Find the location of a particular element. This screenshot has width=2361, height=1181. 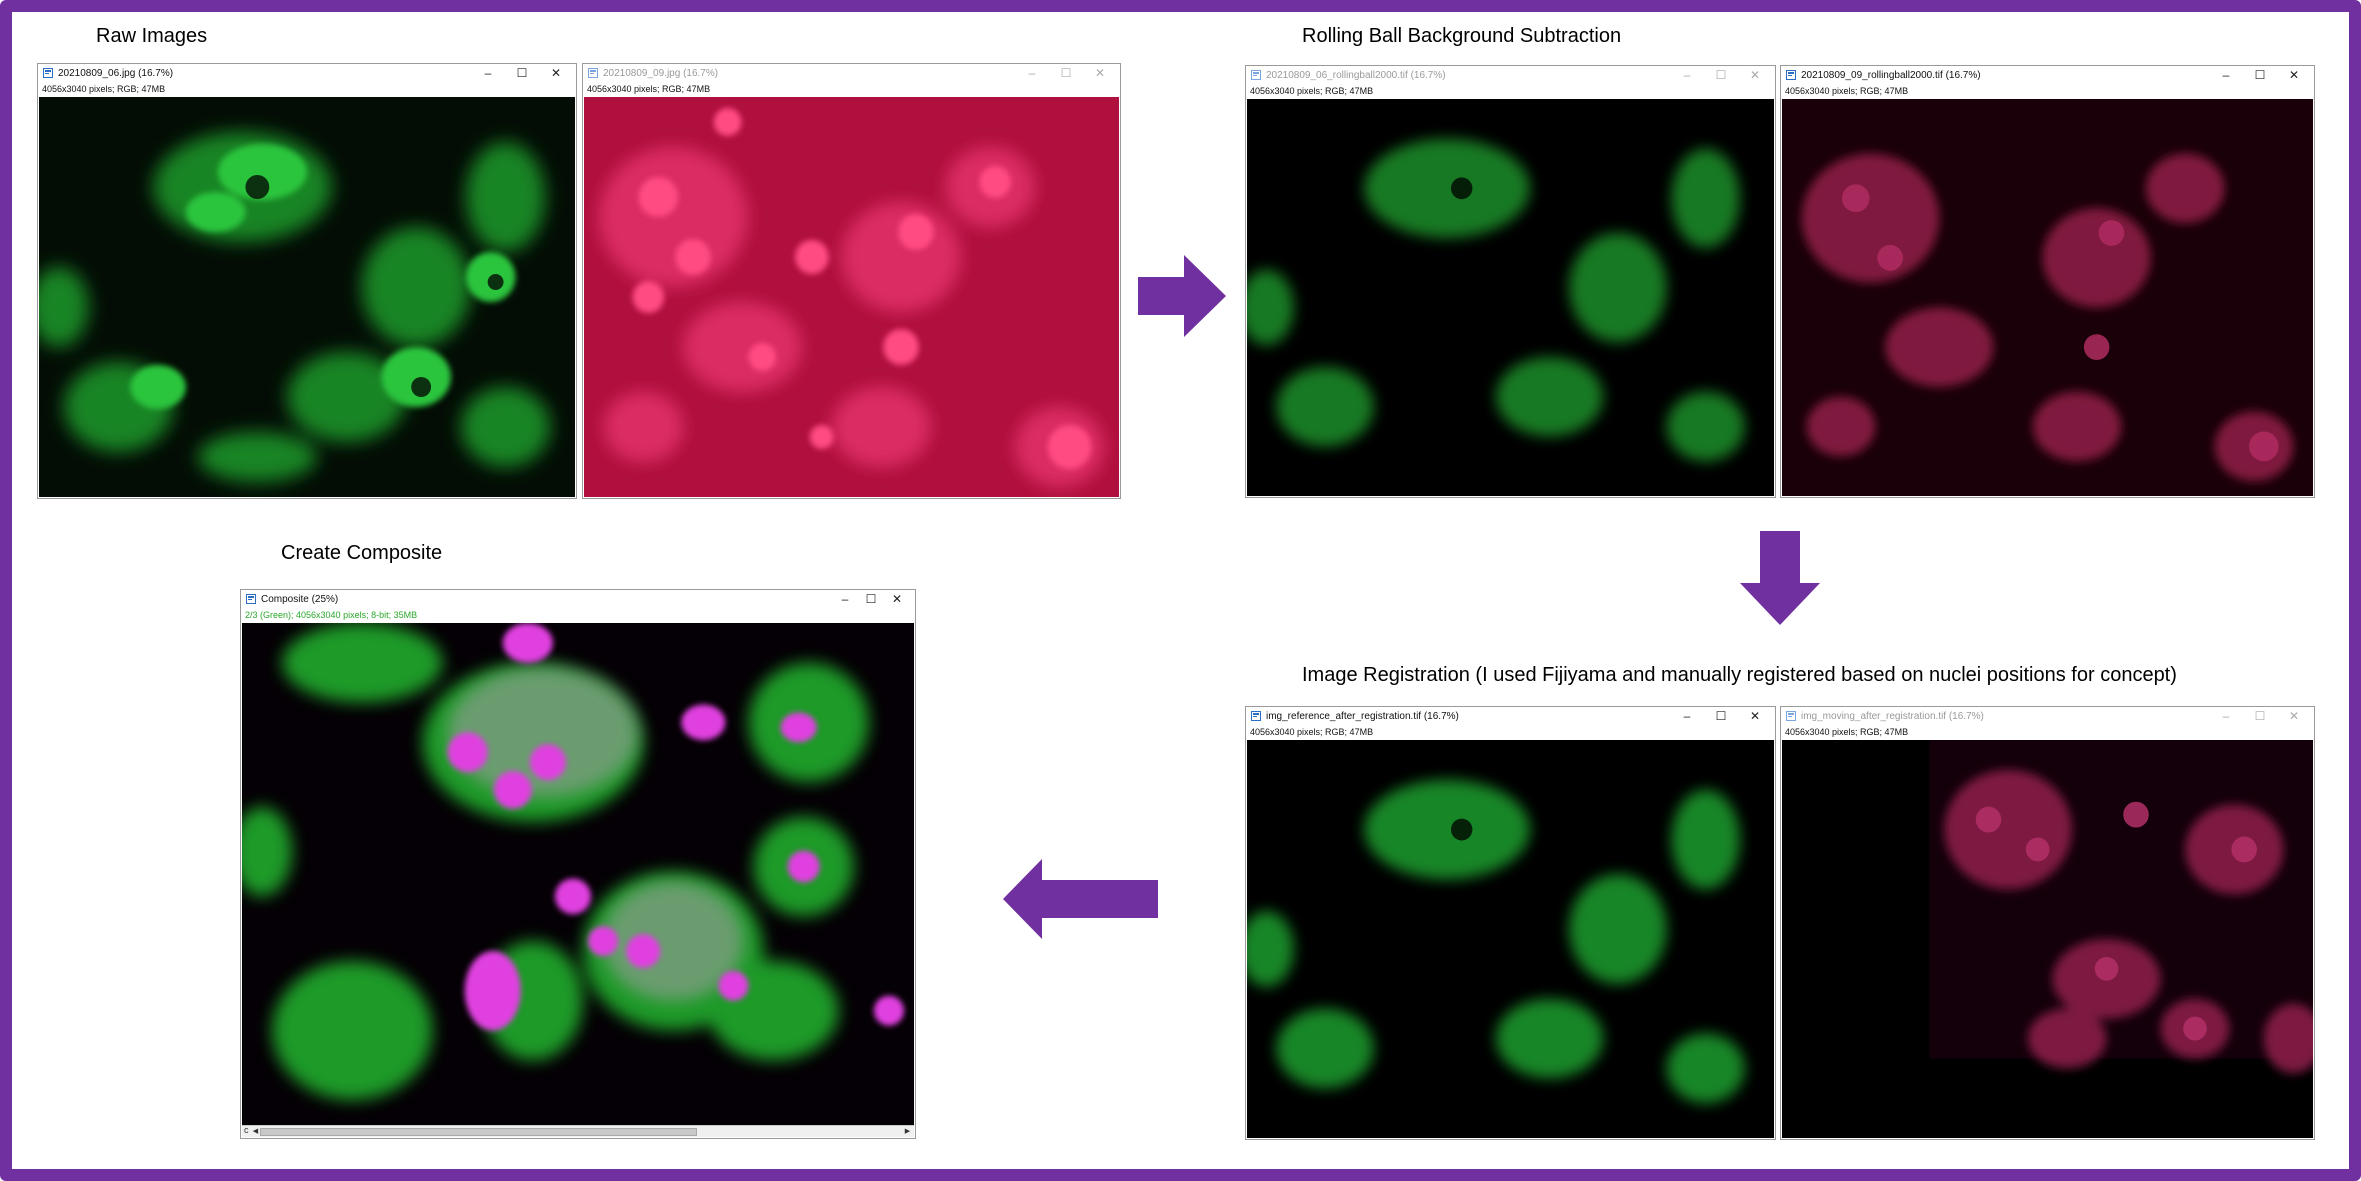

window-title: 20210809_09_rollingball2000.tif (16.7%) is located at coordinates (1891, 75).